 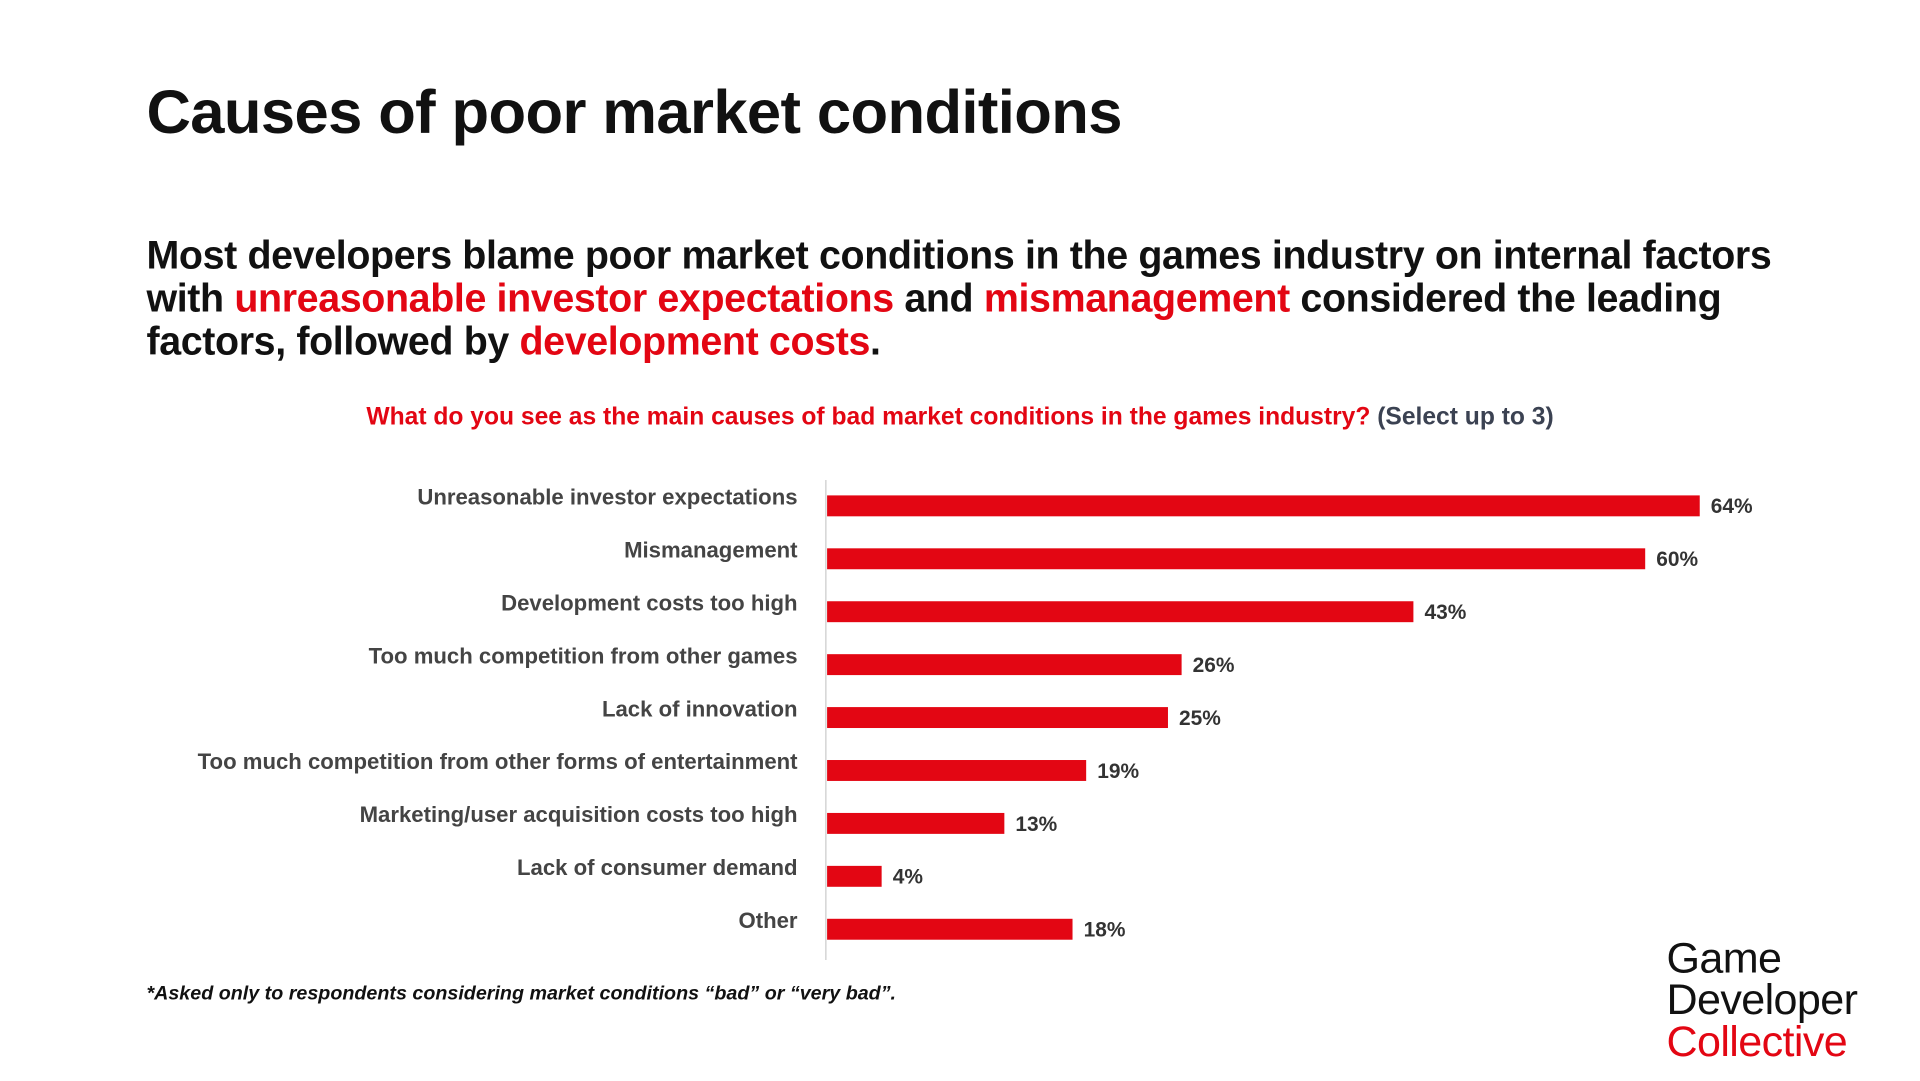 I want to click on category-label: Other, so click(x=767, y=920).